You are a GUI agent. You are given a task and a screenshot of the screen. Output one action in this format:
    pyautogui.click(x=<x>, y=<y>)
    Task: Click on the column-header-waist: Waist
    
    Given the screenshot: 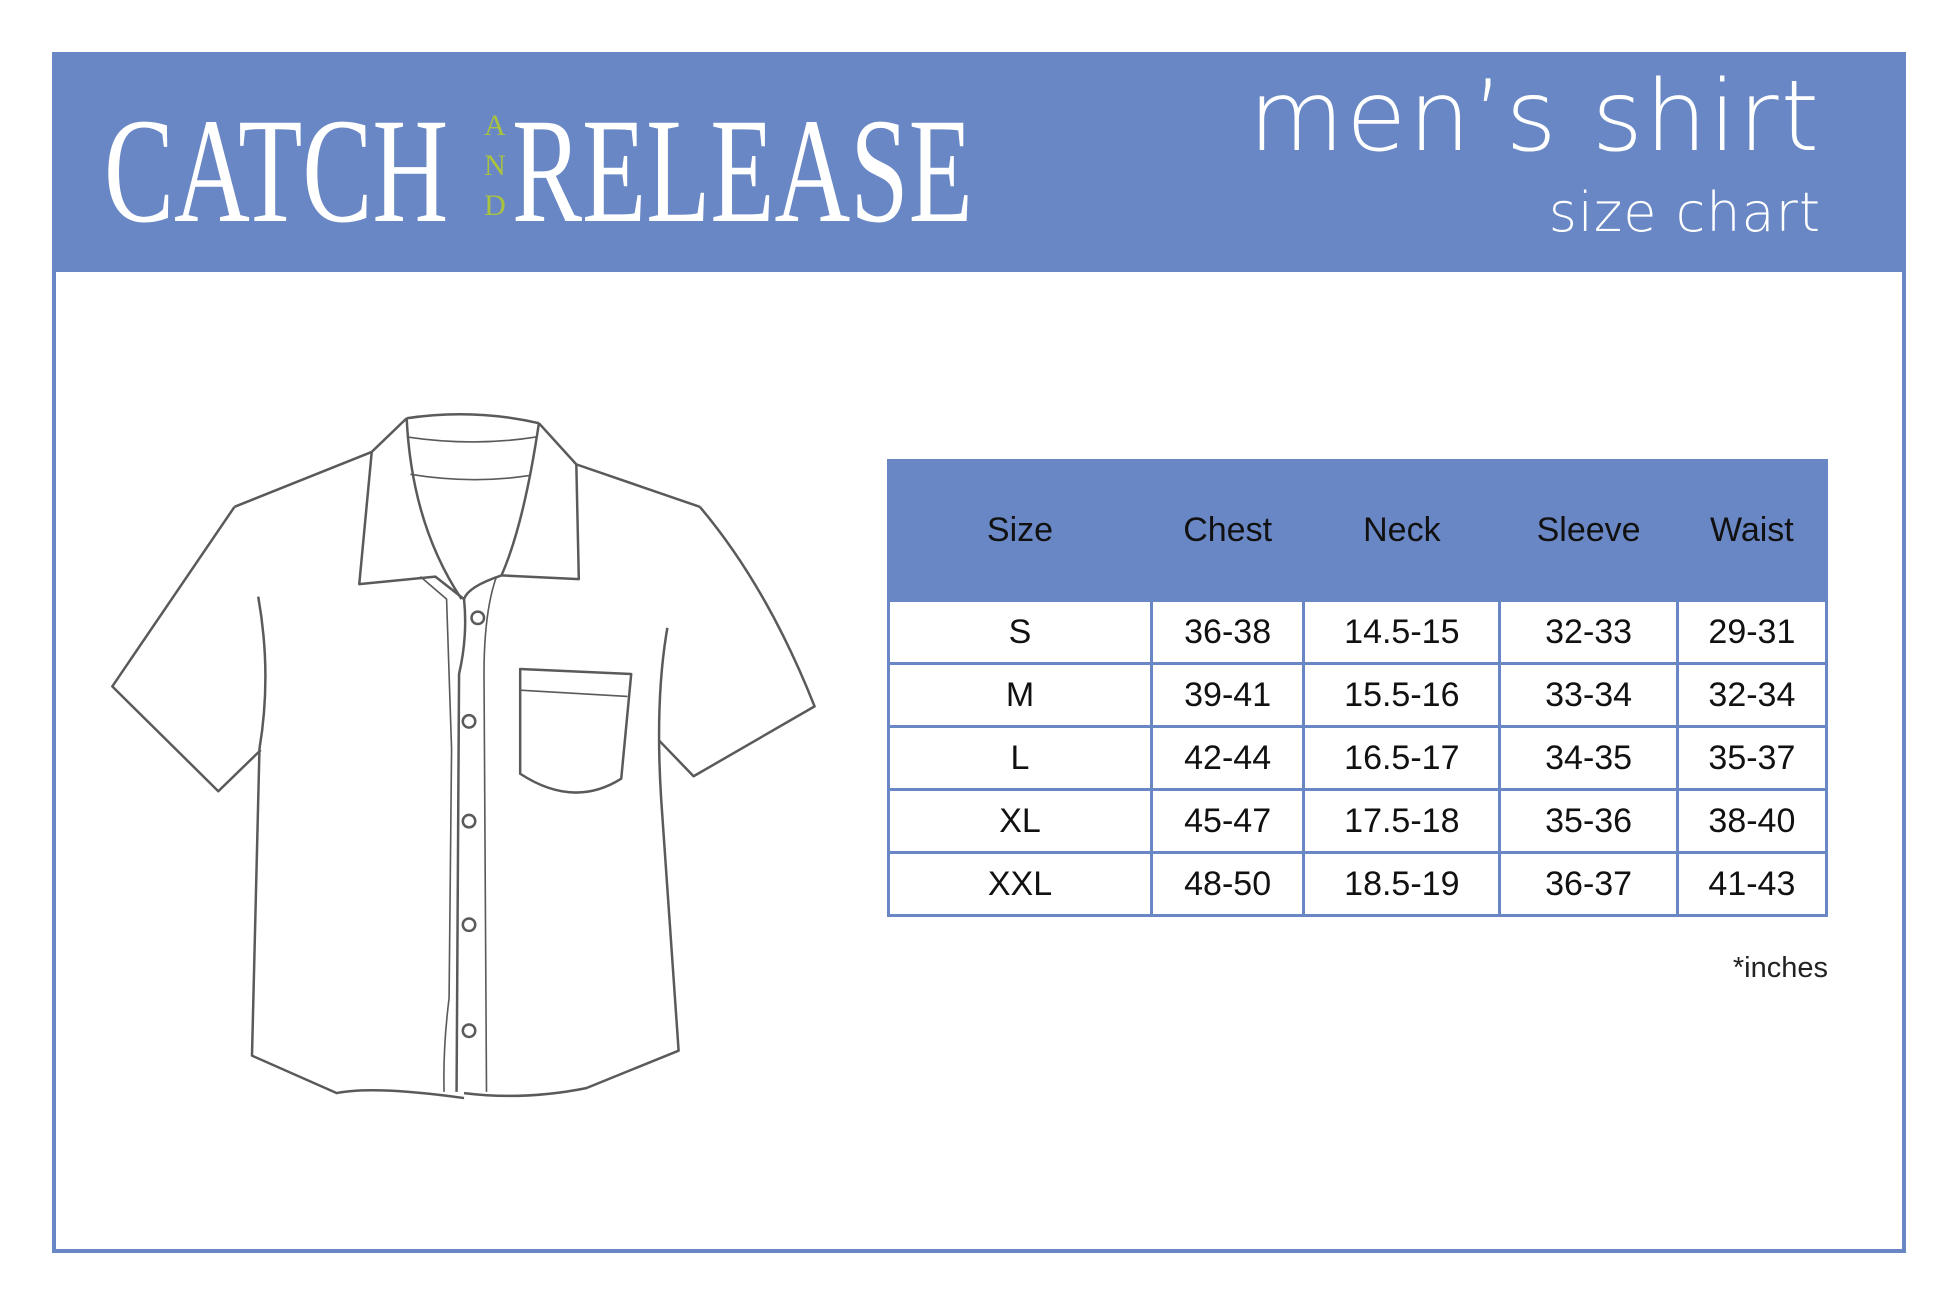 What is the action you would take?
    pyautogui.click(x=1752, y=530)
    